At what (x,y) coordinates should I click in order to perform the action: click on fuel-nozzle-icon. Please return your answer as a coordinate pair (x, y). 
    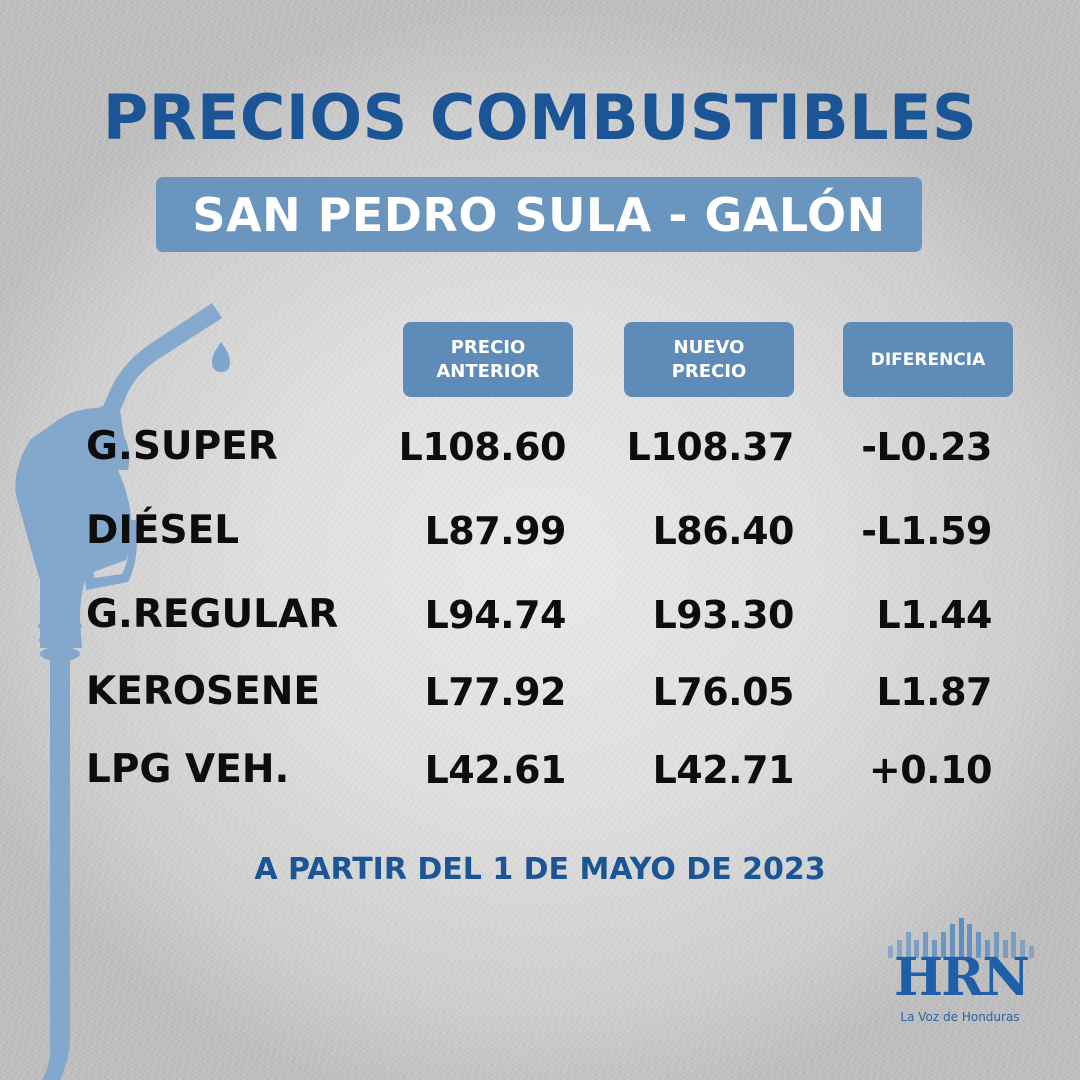
    Looking at the image, I should click on (122, 691).